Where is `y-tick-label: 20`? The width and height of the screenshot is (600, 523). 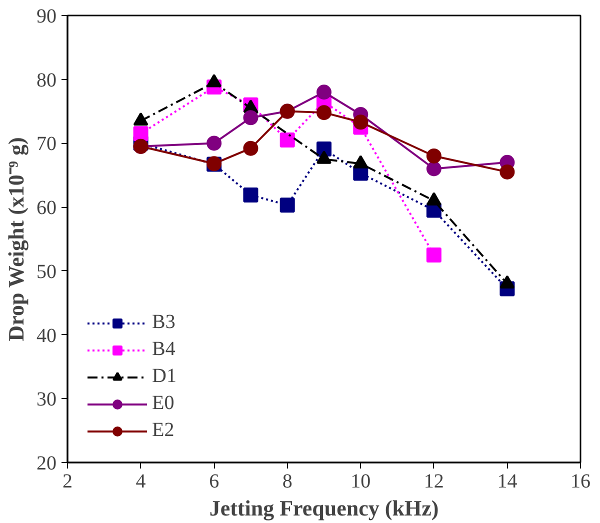
y-tick-label: 20 is located at coordinates (46, 463).